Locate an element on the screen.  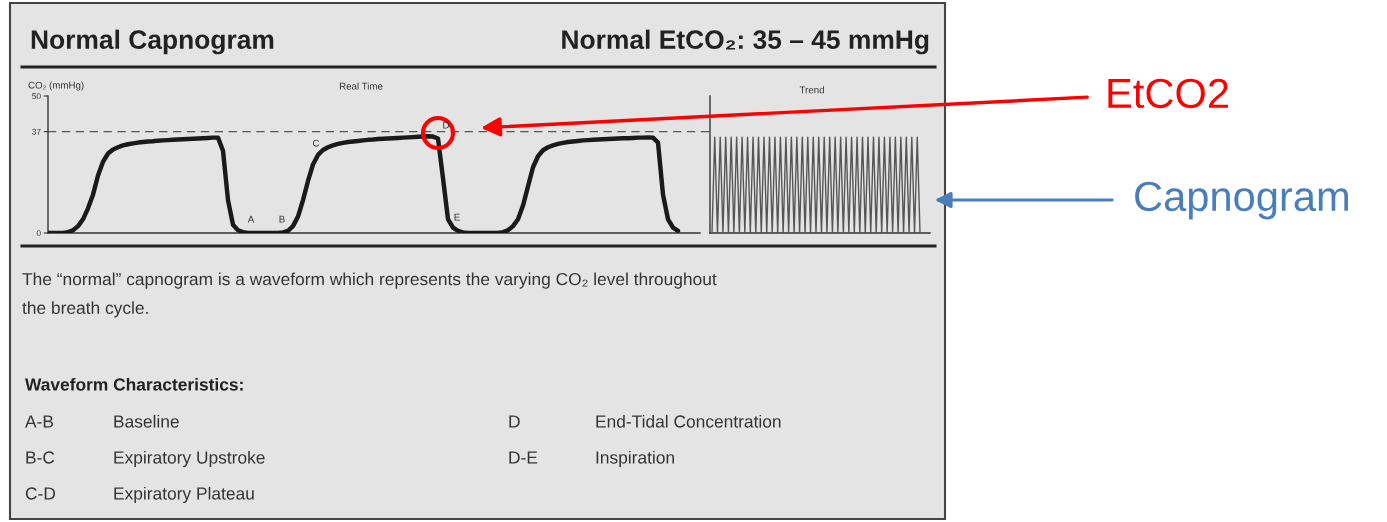
text: Capnogram is located at coordinates (1241, 200).